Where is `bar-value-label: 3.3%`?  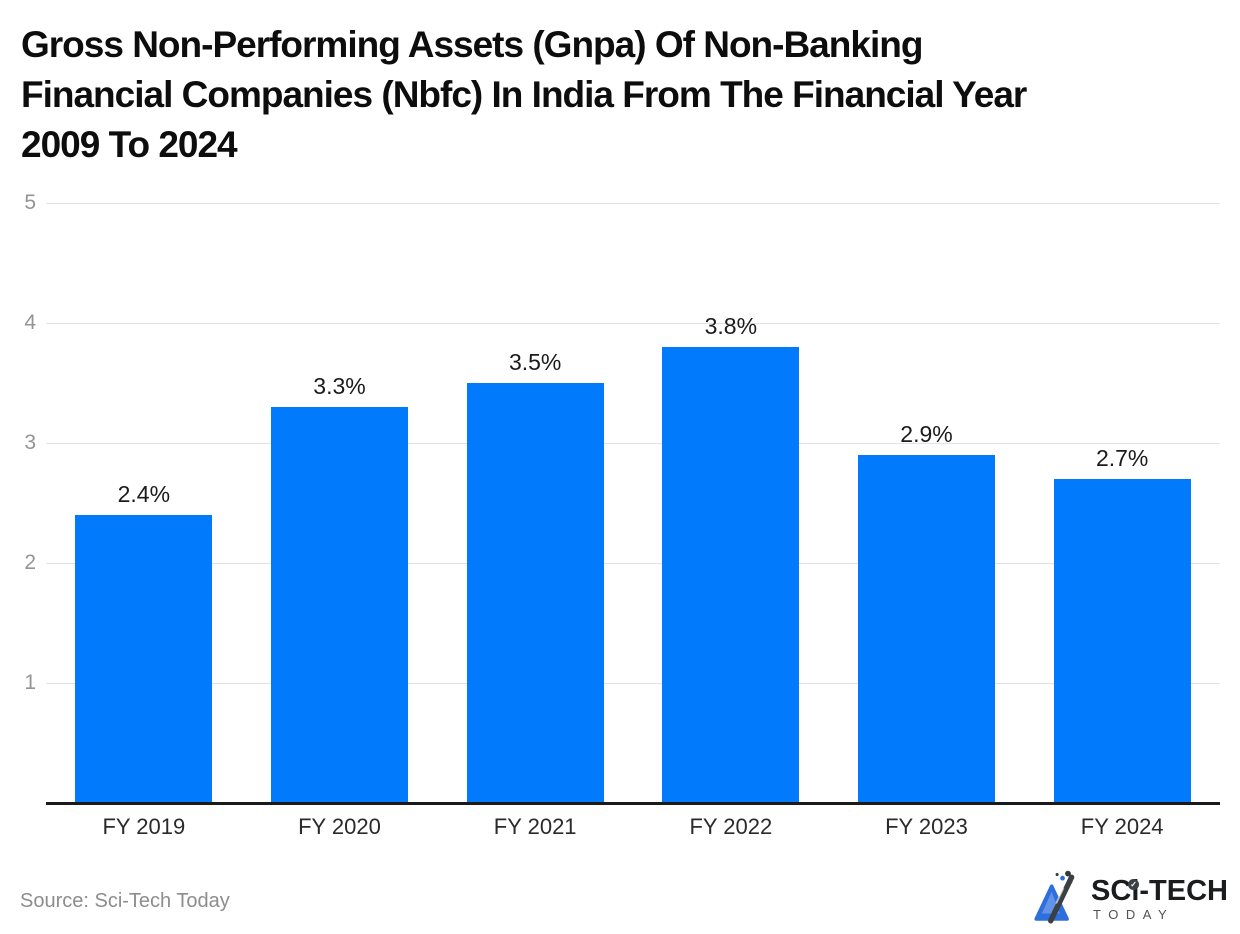 bar-value-label: 3.3% is located at coordinates (339, 386).